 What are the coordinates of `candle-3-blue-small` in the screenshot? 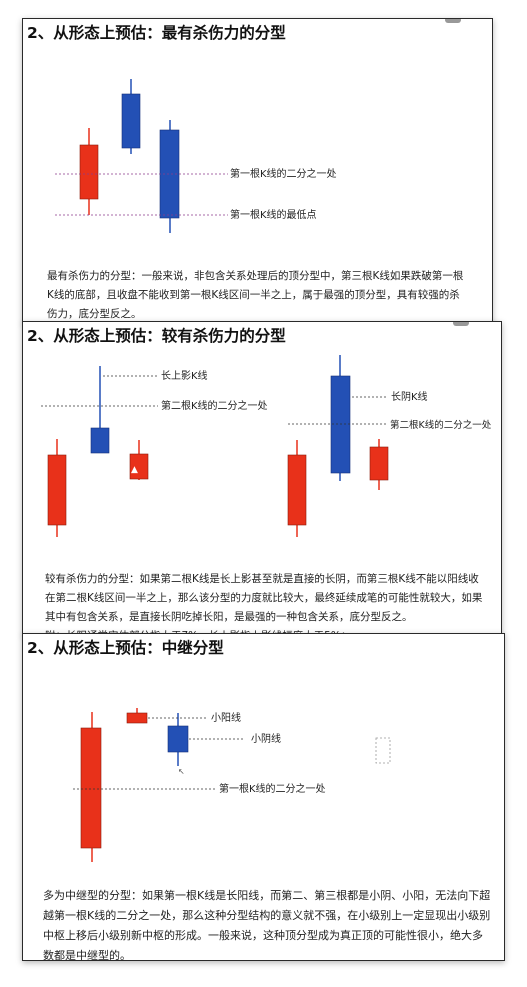 It's located at (178, 739).